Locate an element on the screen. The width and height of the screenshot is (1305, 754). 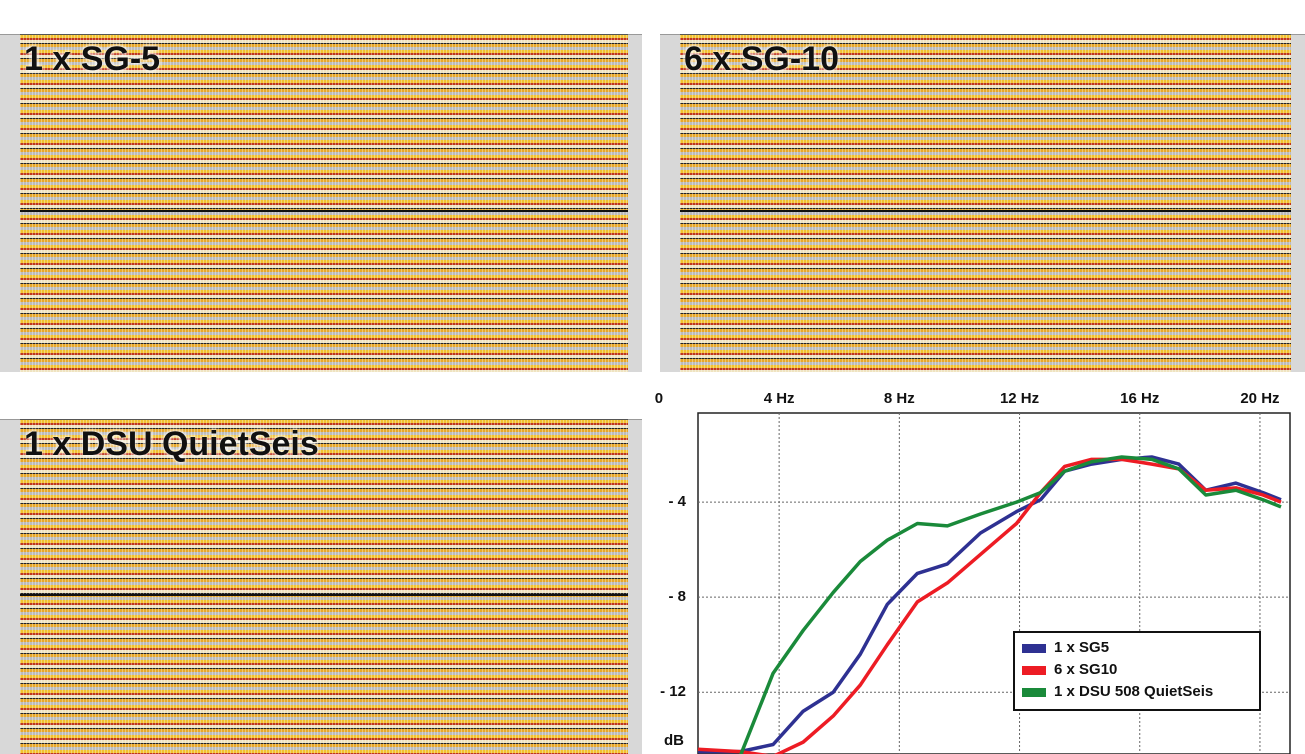
legend is located at coordinates (1137, 671).